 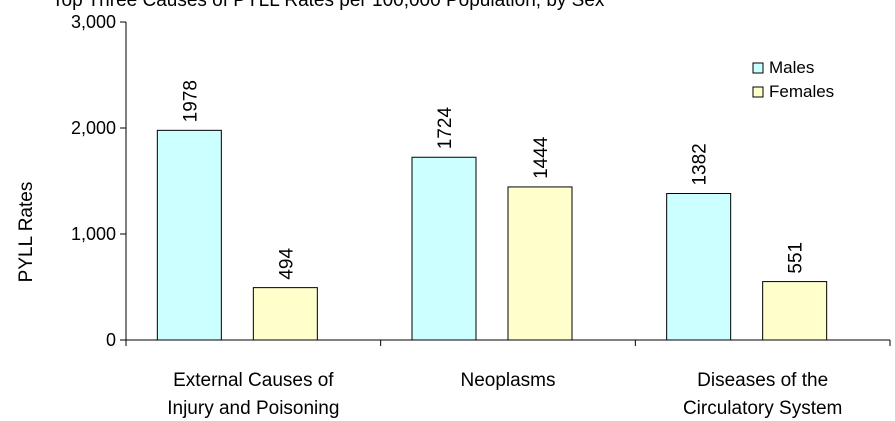 What do you see at coordinates (801, 91) in the screenshot?
I see `legend-label: Females` at bounding box center [801, 91].